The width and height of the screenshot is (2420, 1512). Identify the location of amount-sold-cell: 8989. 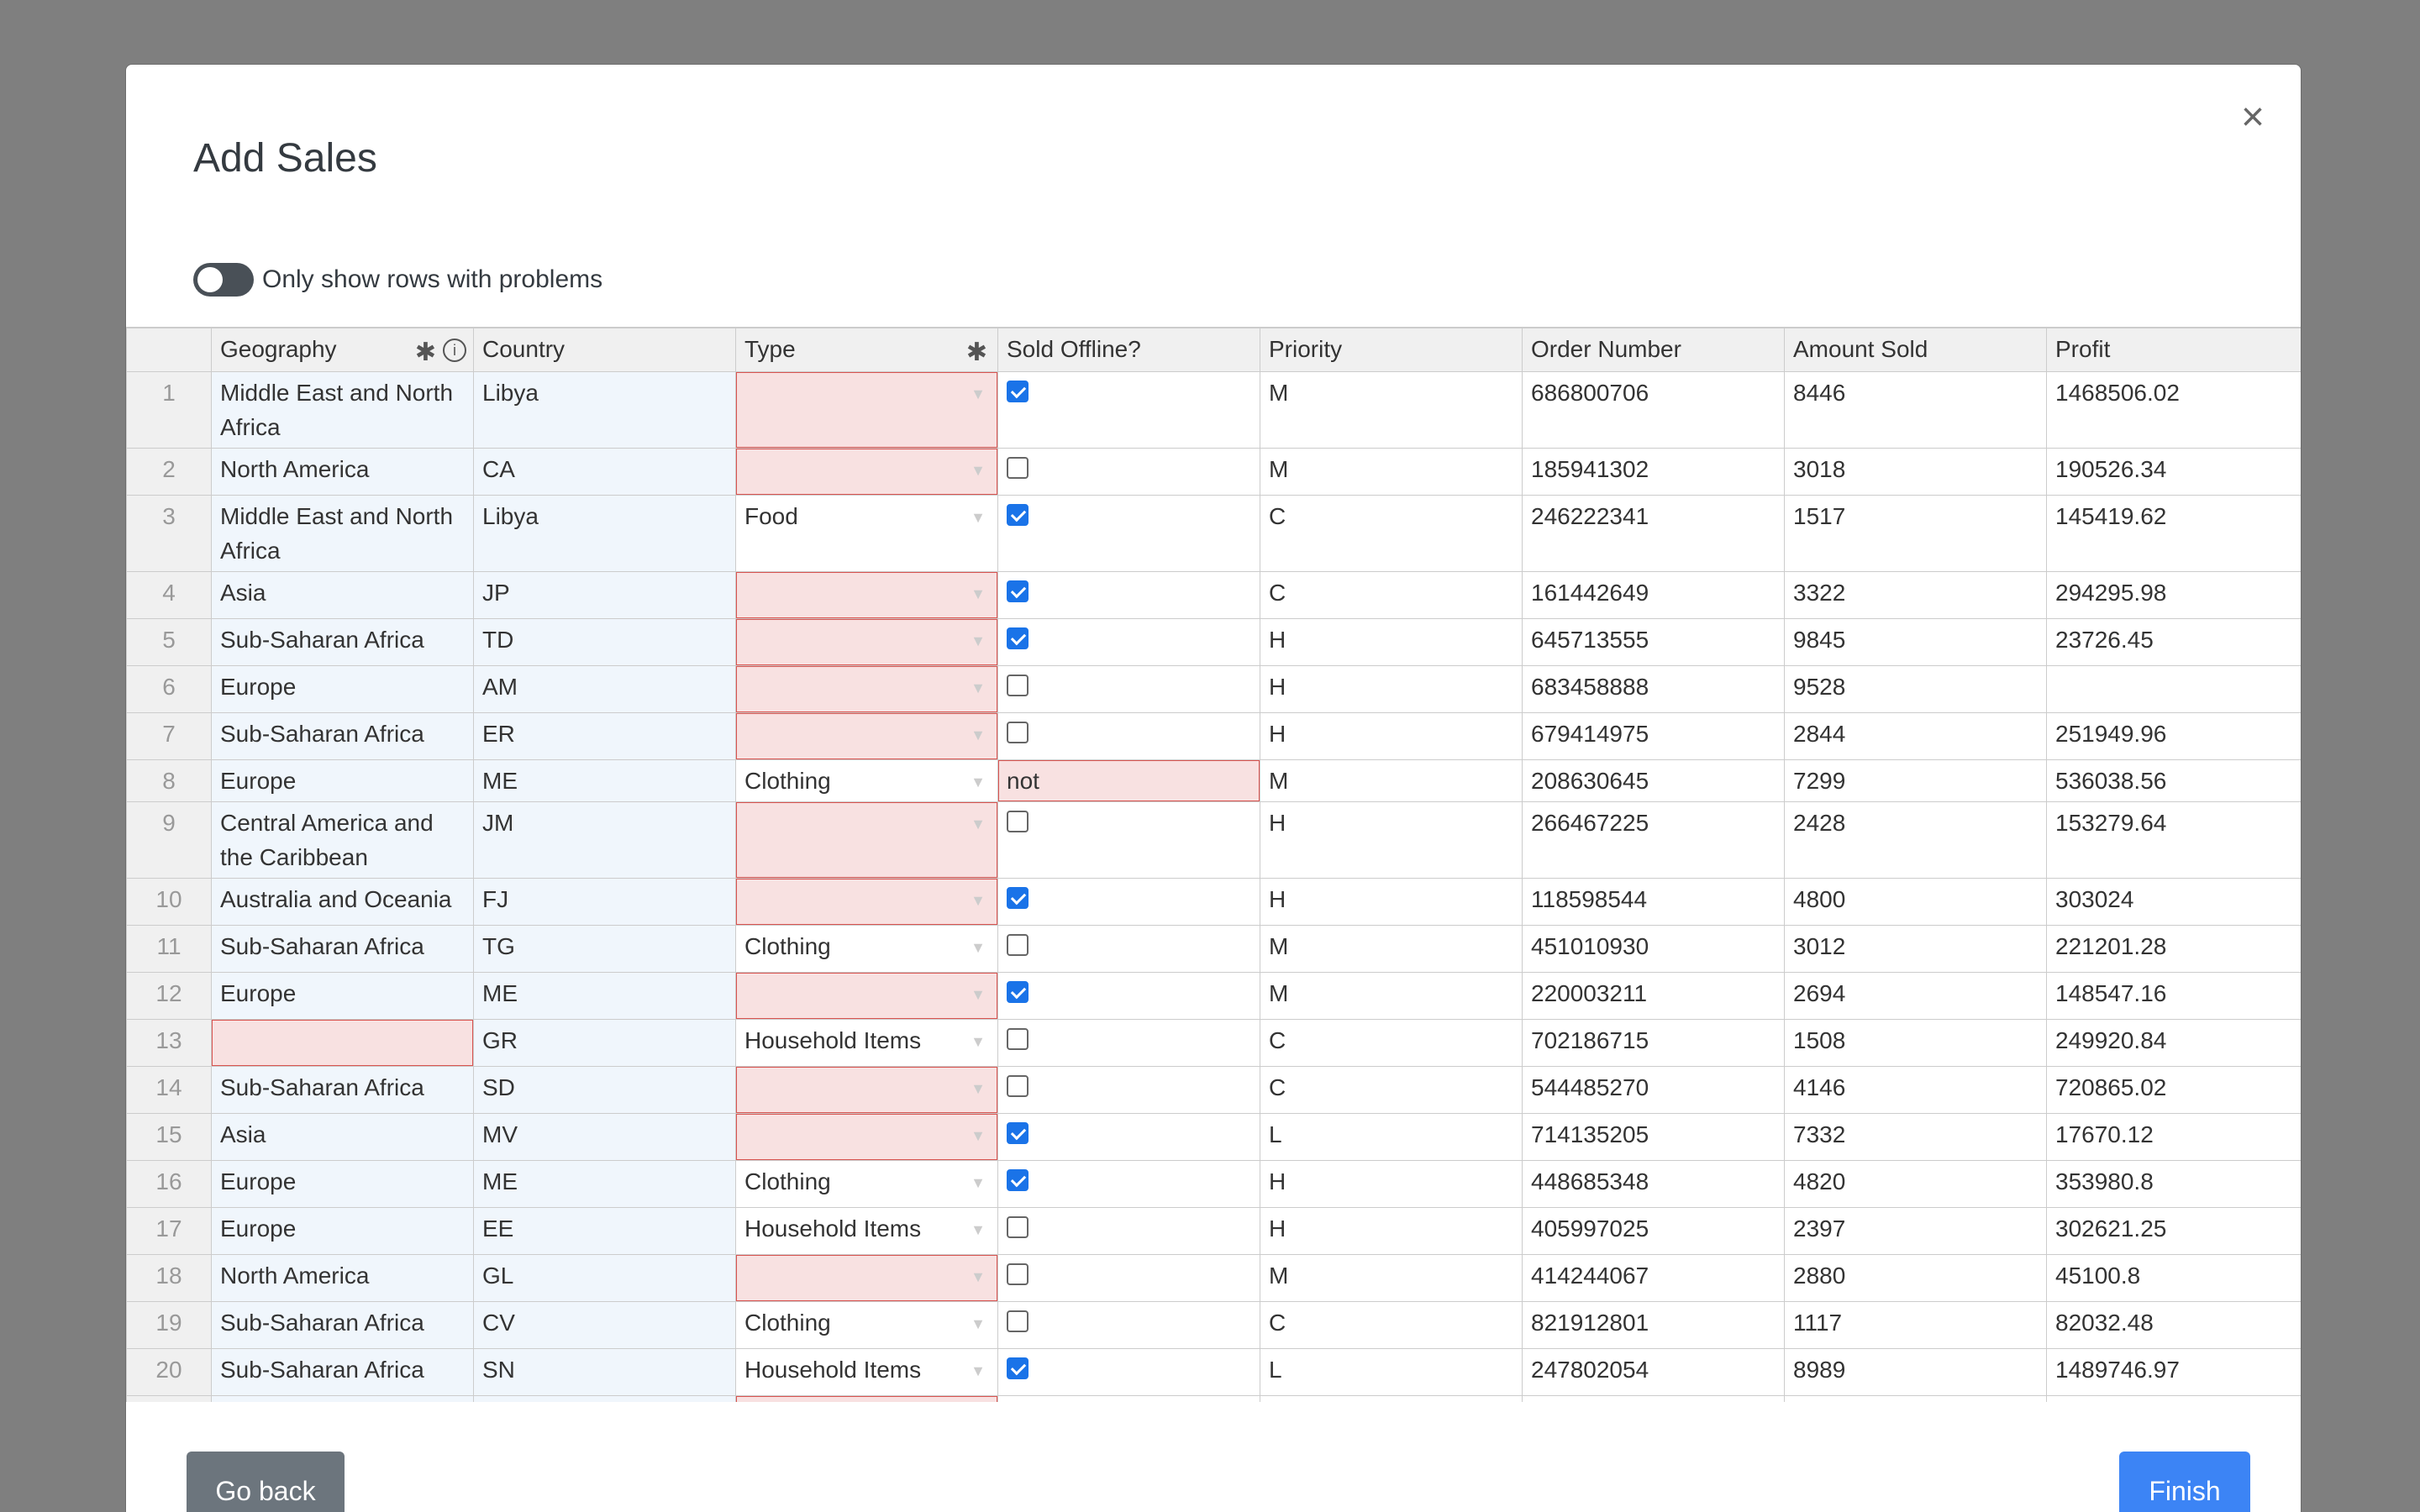
(1916, 1372).